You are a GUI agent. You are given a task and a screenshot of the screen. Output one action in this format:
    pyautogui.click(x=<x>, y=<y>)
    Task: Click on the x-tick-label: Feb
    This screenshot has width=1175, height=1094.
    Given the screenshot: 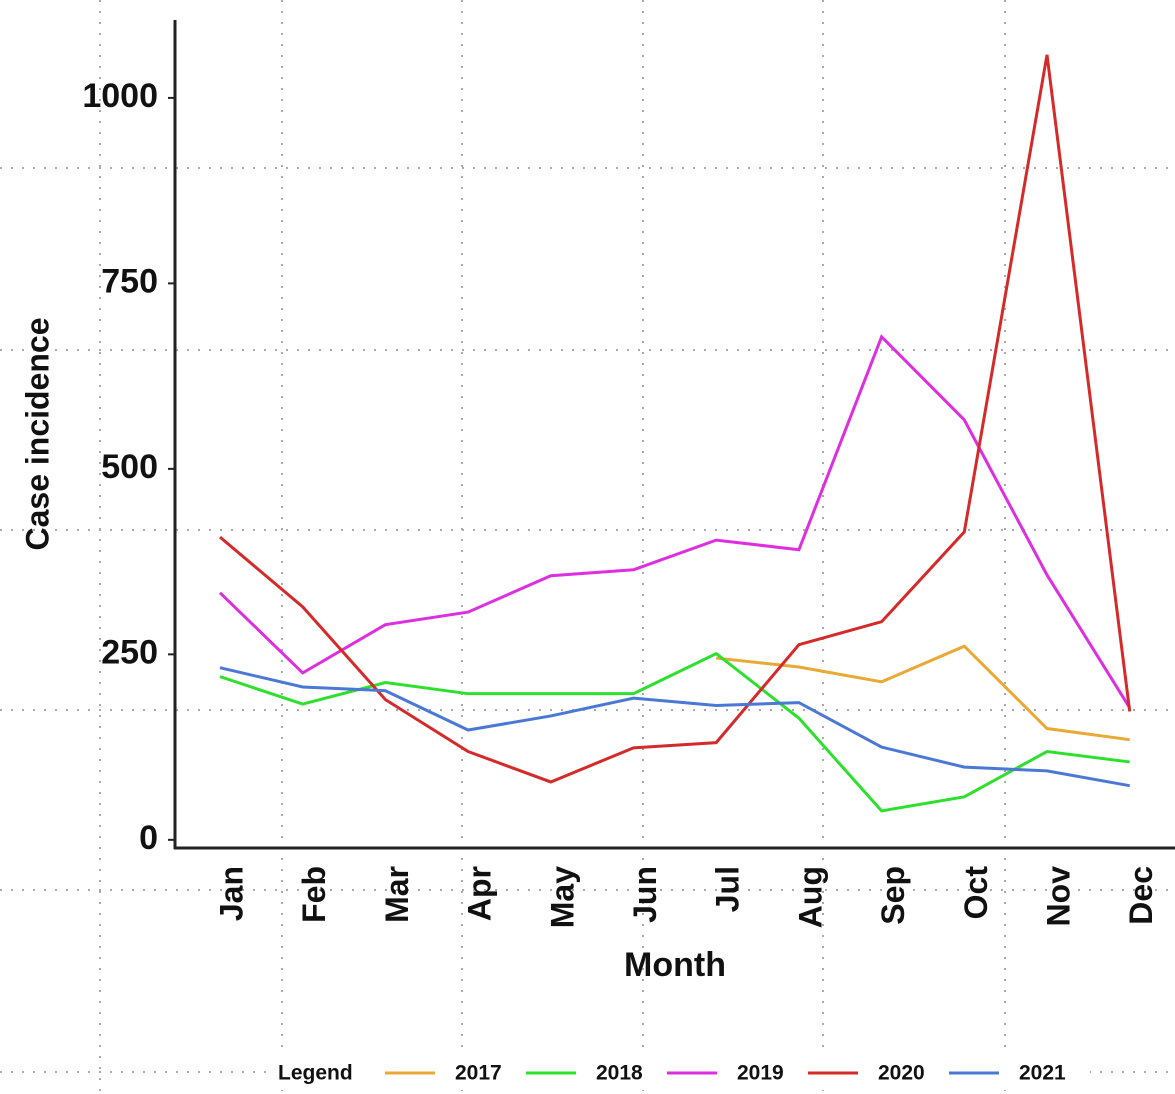 What is the action you would take?
    pyautogui.click(x=314, y=894)
    